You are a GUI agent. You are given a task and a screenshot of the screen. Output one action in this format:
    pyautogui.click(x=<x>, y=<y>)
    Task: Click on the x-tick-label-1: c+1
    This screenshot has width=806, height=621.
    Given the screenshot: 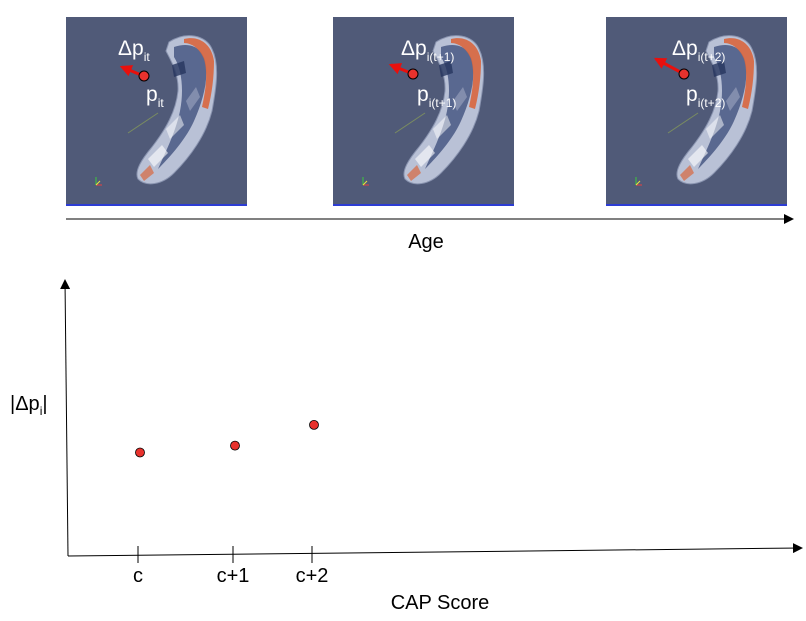 What is the action you would take?
    pyautogui.click(x=233, y=576)
    